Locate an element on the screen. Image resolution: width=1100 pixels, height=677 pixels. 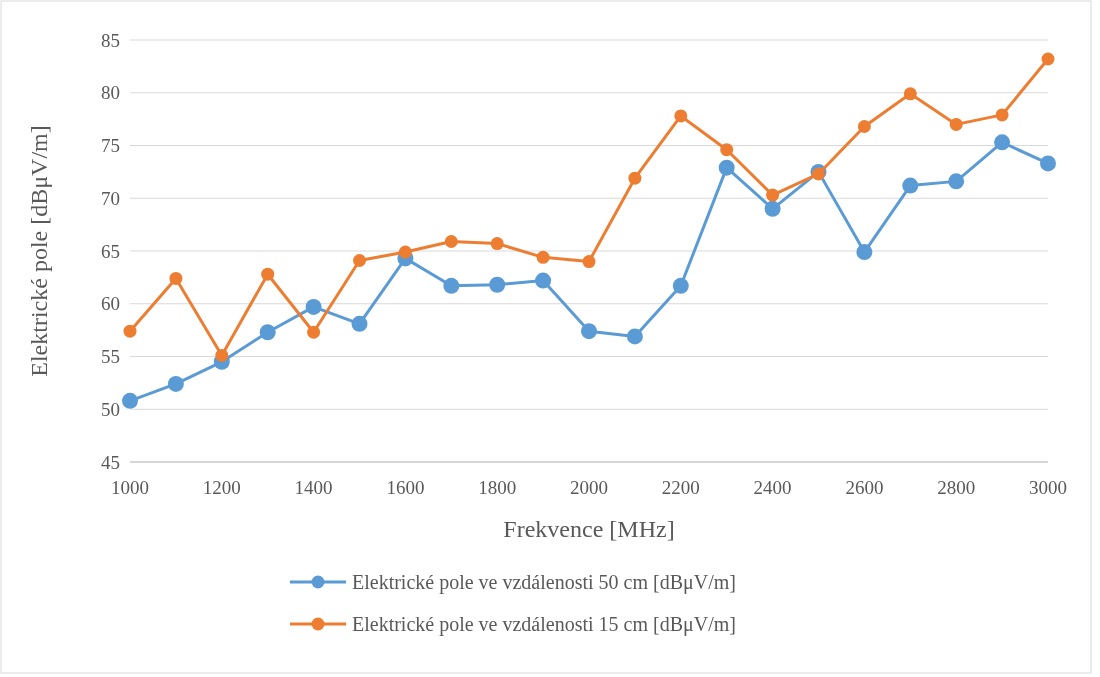
x-tick-label: 1200 is located at coordinates (221, 487).